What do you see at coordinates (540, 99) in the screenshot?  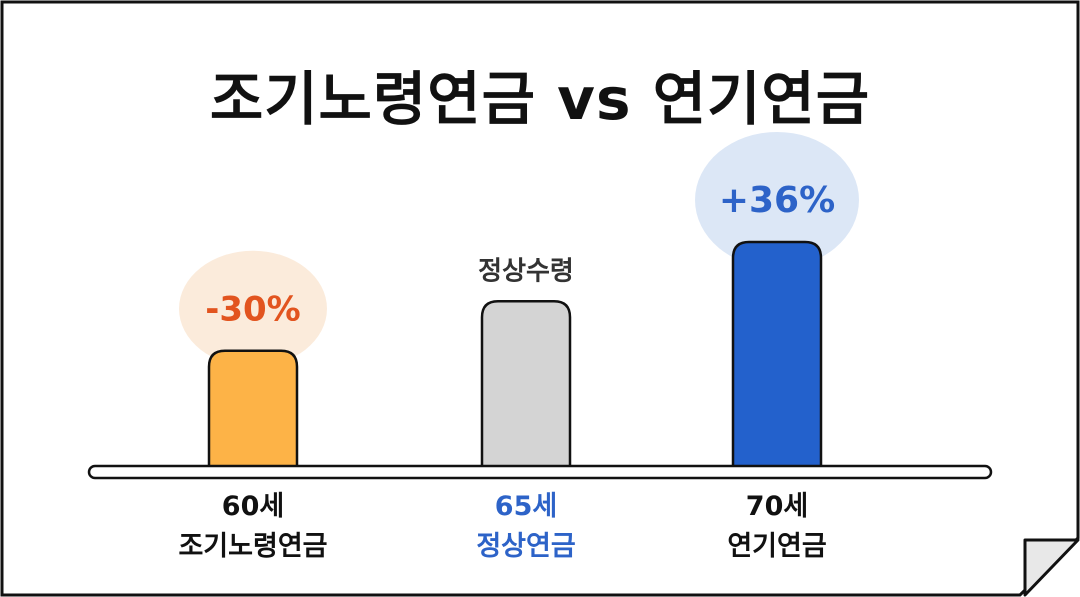 I see `chart-title: 조기노령연금 vs 연기연금` at bounding box center [540, 99].